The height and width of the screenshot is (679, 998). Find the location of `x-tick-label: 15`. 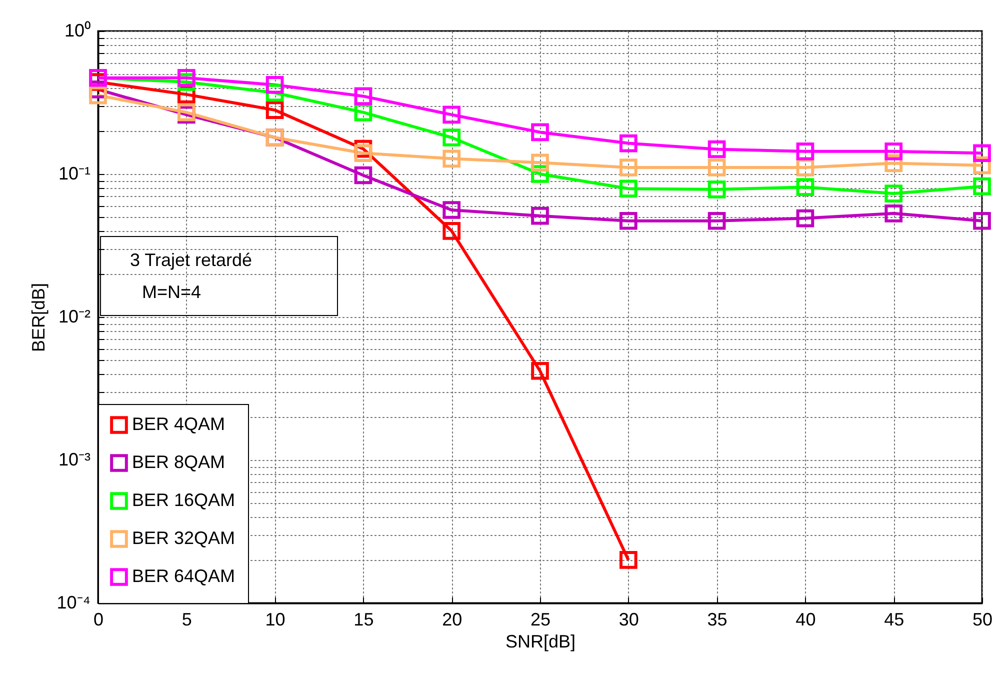

x-tick-label: 15 is located at coordinates (364, 620).